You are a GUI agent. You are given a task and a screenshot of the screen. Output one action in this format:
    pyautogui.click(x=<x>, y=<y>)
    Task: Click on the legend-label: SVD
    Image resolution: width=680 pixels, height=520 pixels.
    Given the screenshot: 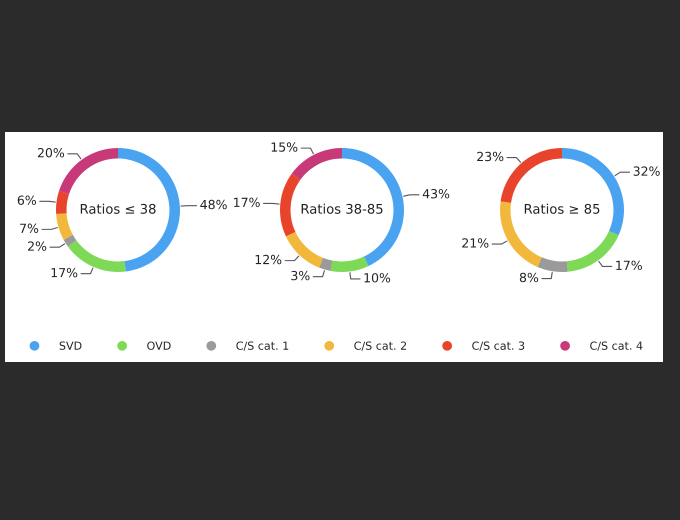 What is the action you would take?
    pyautogui.click(x=71, y=345)
    